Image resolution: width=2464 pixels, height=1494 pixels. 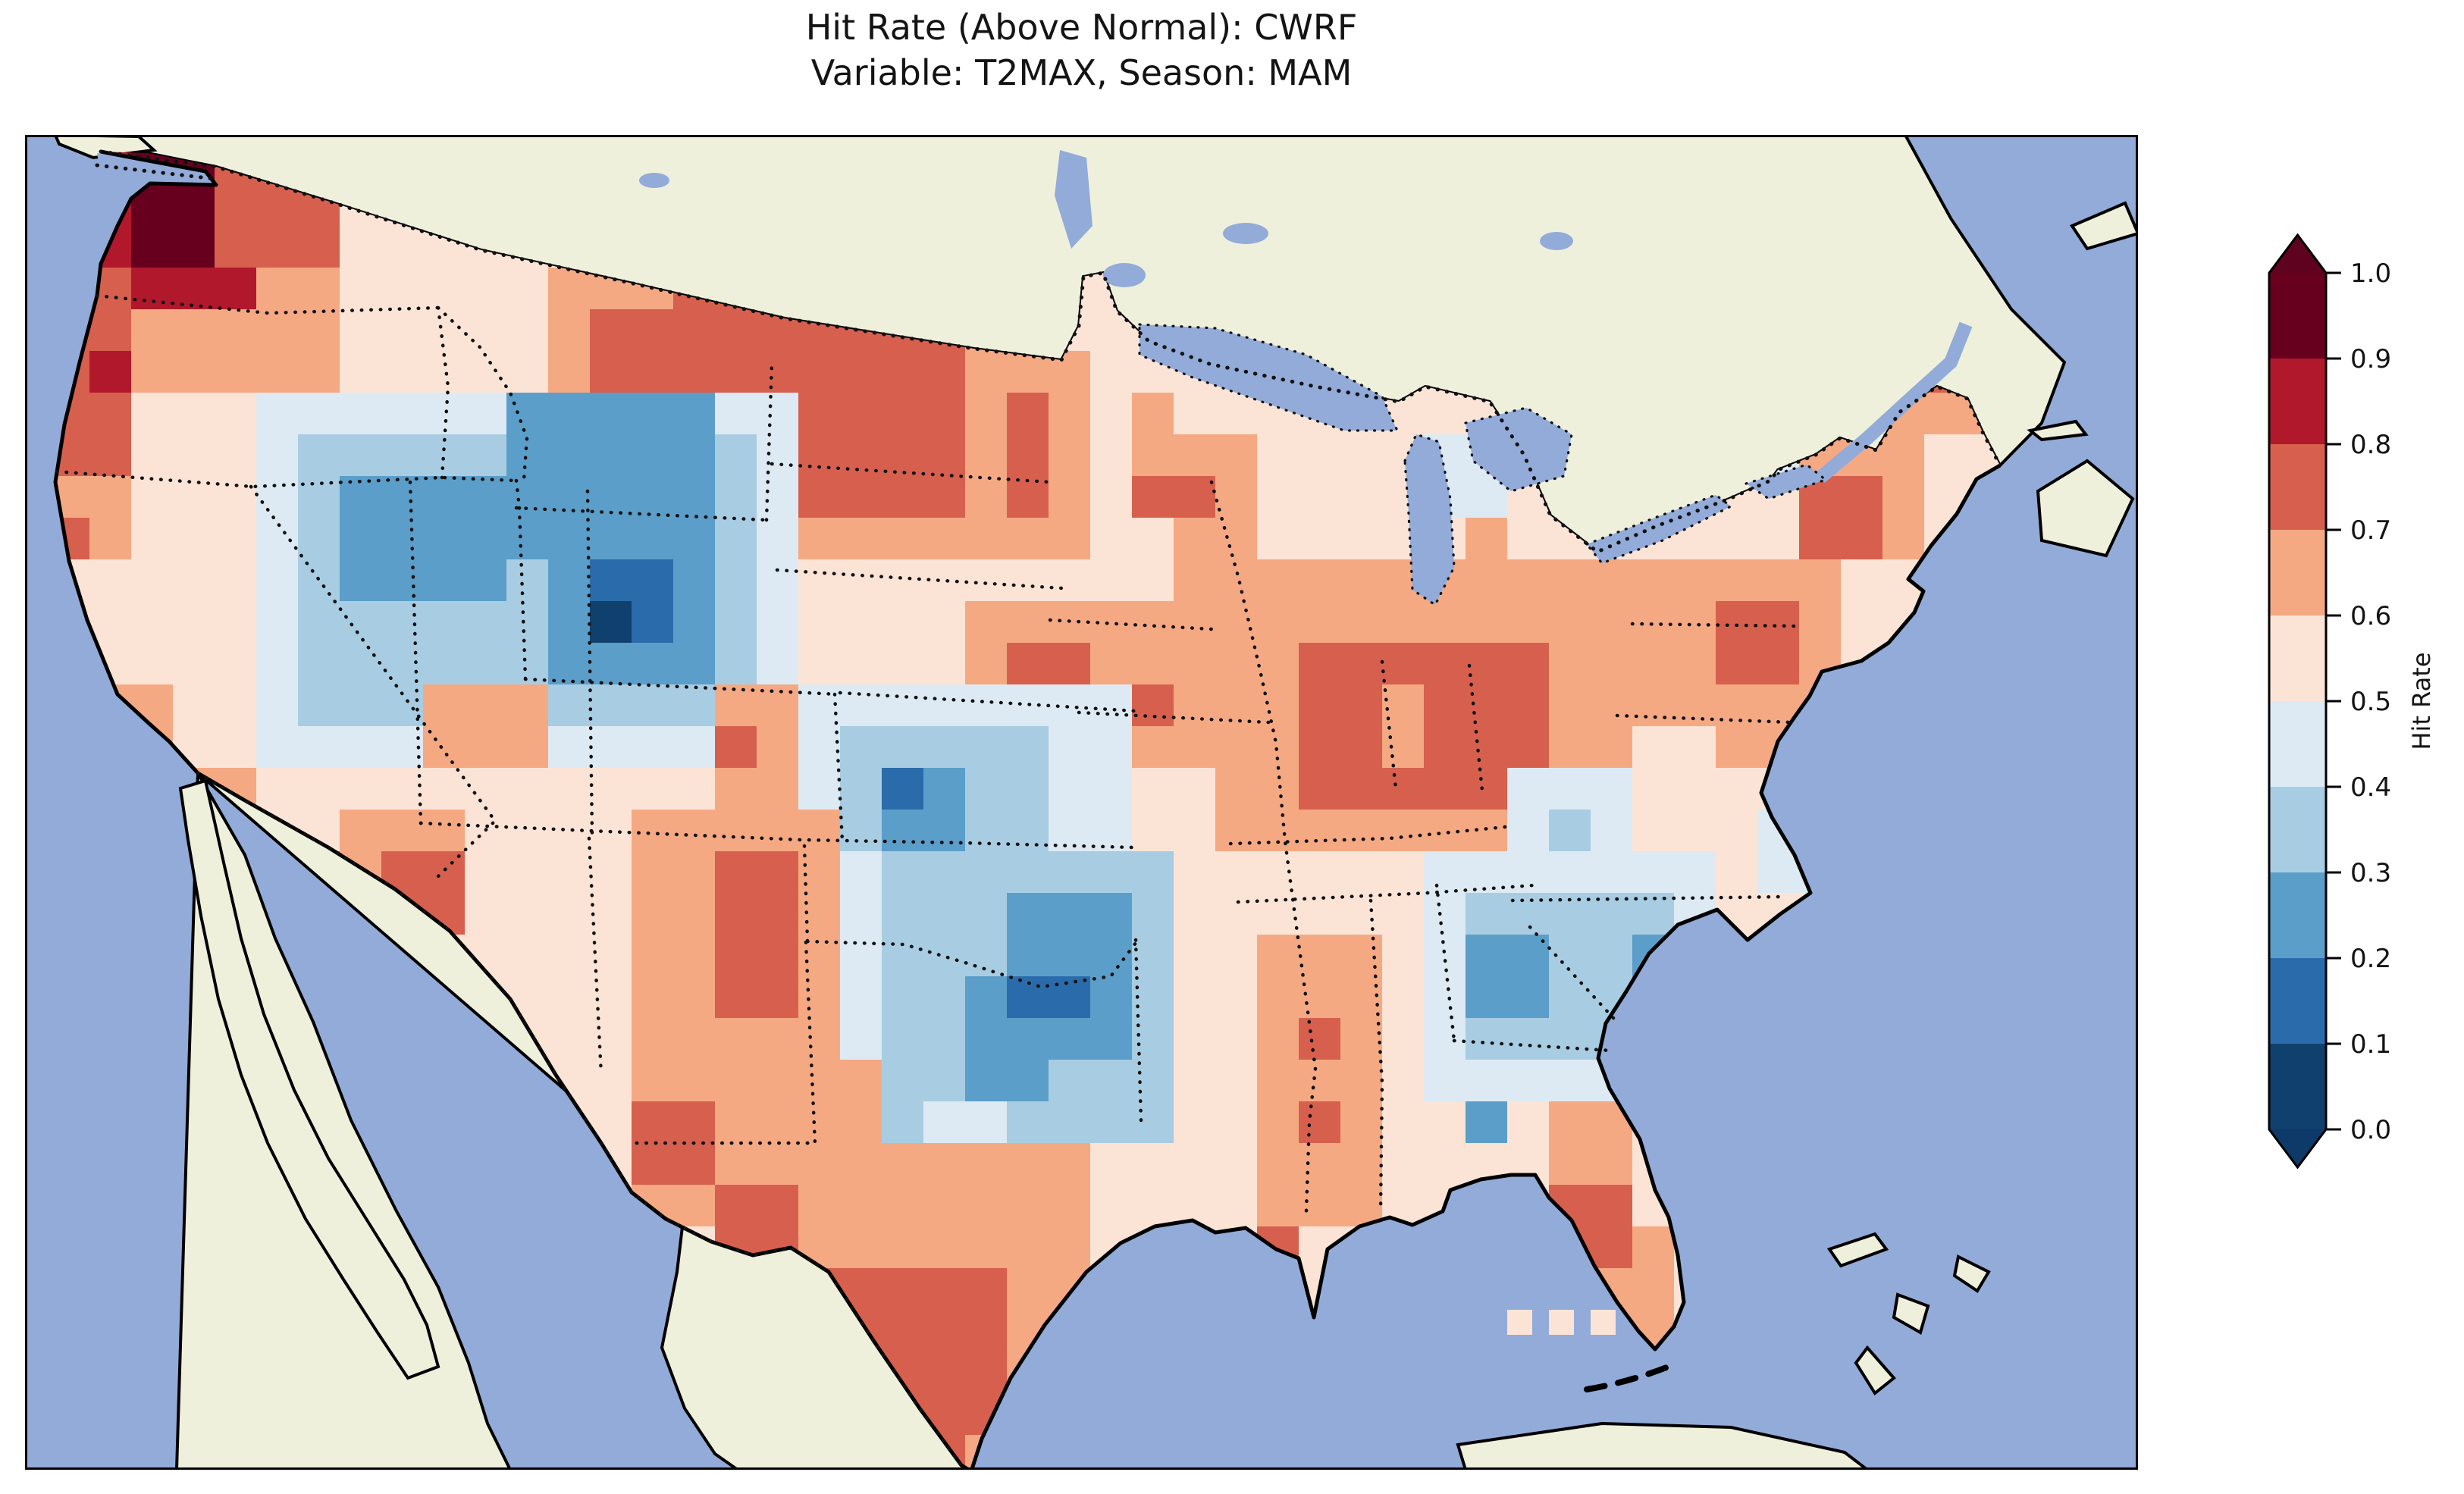 What do you see at coordinates (1081, 72) in the screenshot?
I see `title-line-2: Variable: T2MAX, Season: MAM` at bounding box center [1081, 72].